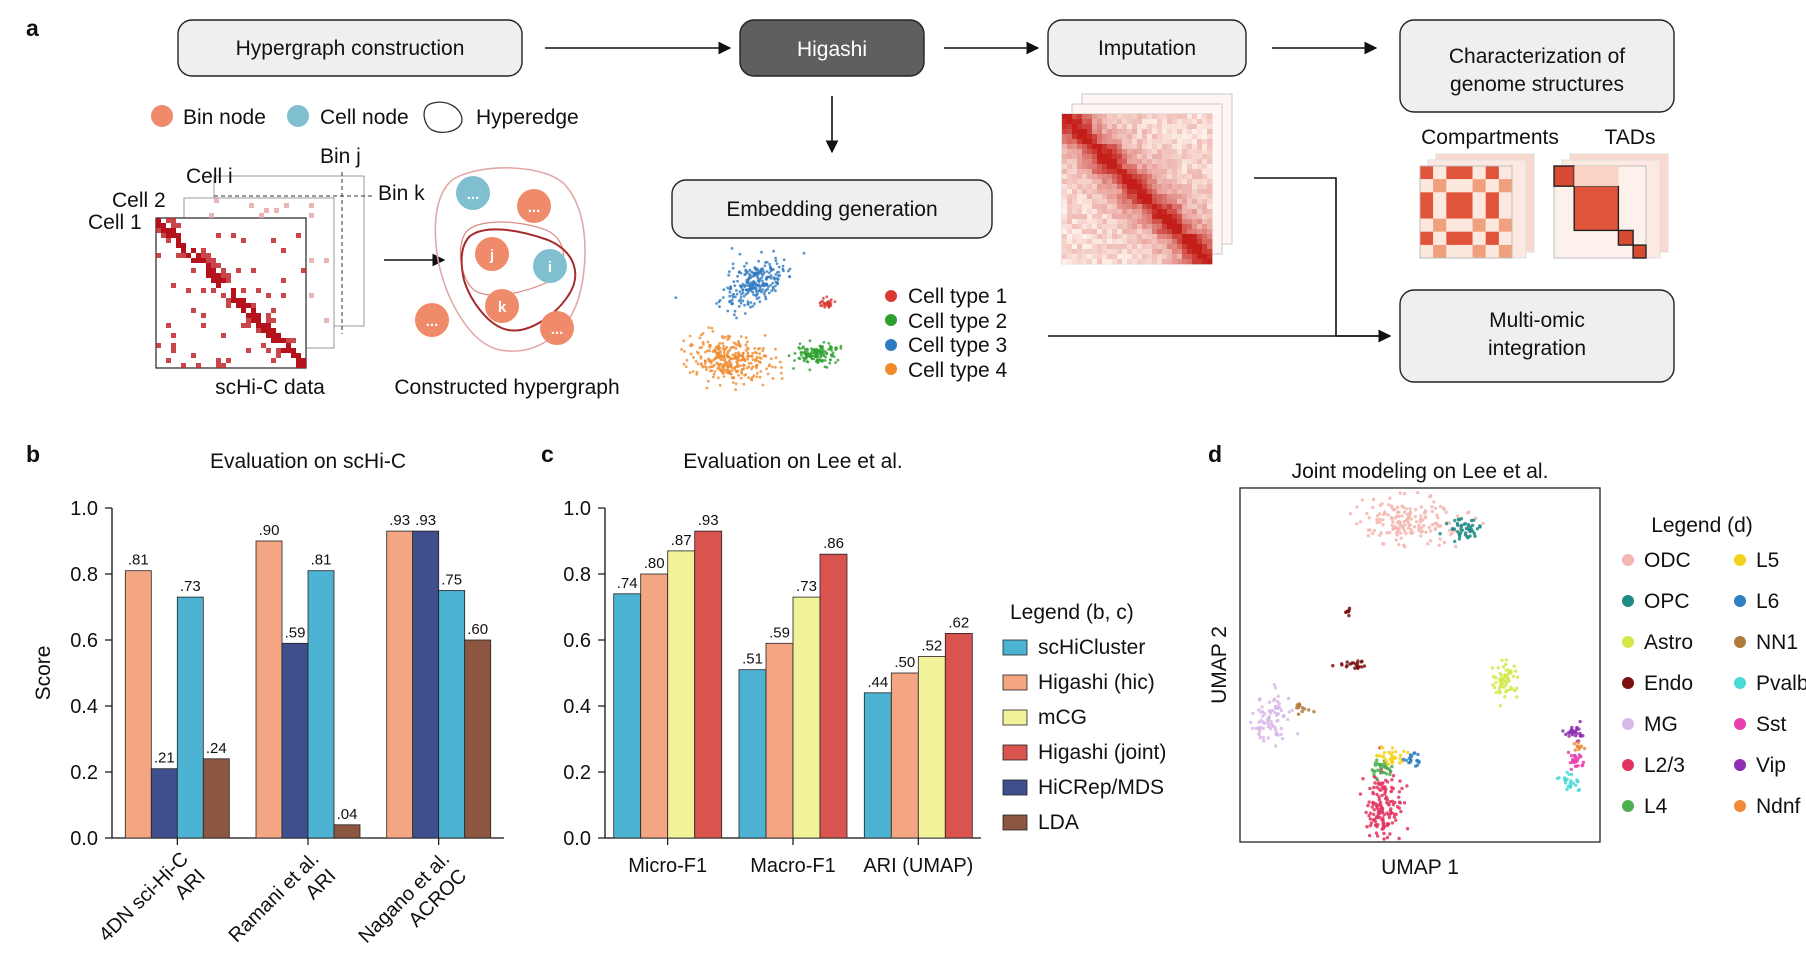 The width and height of the screenshot is (1806, 972). Describe the element at coordinates (451, 580) in the screenshot. I see `bar-data-label: .75` at that location.